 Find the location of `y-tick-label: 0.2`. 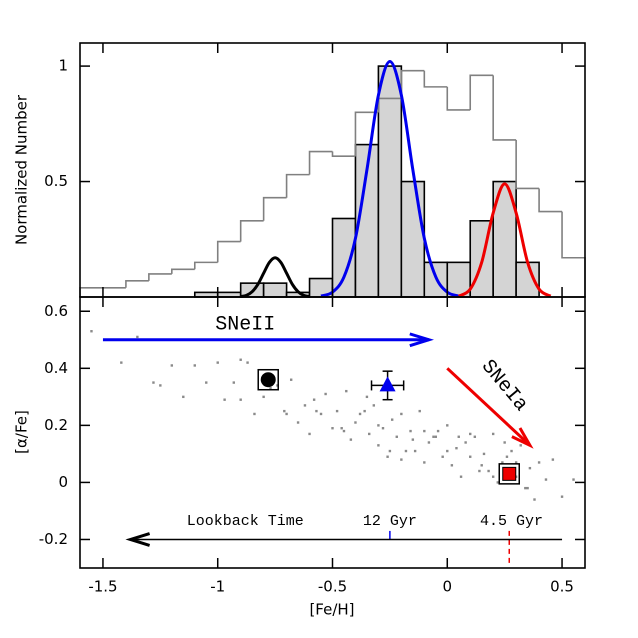

y-tick-label: 0.2 is located at coordinates (56, 425).